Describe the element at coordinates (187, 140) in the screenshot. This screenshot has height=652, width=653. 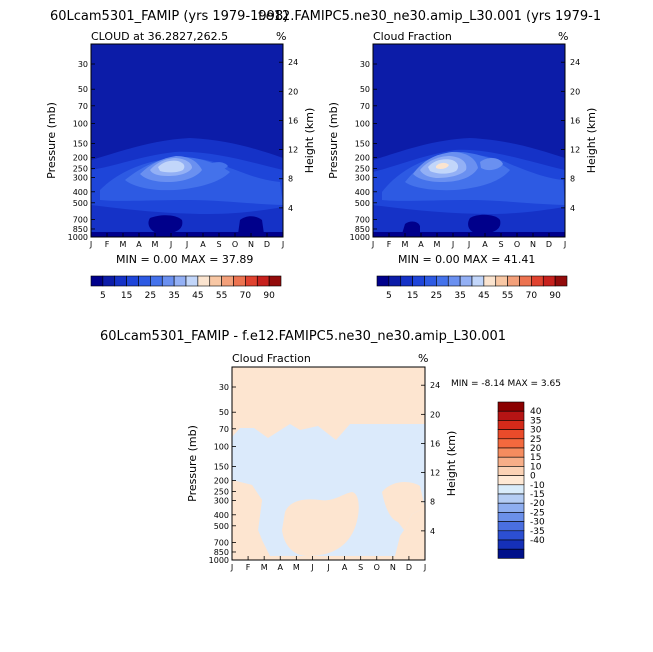
I see `panel-a-contours` at that location.